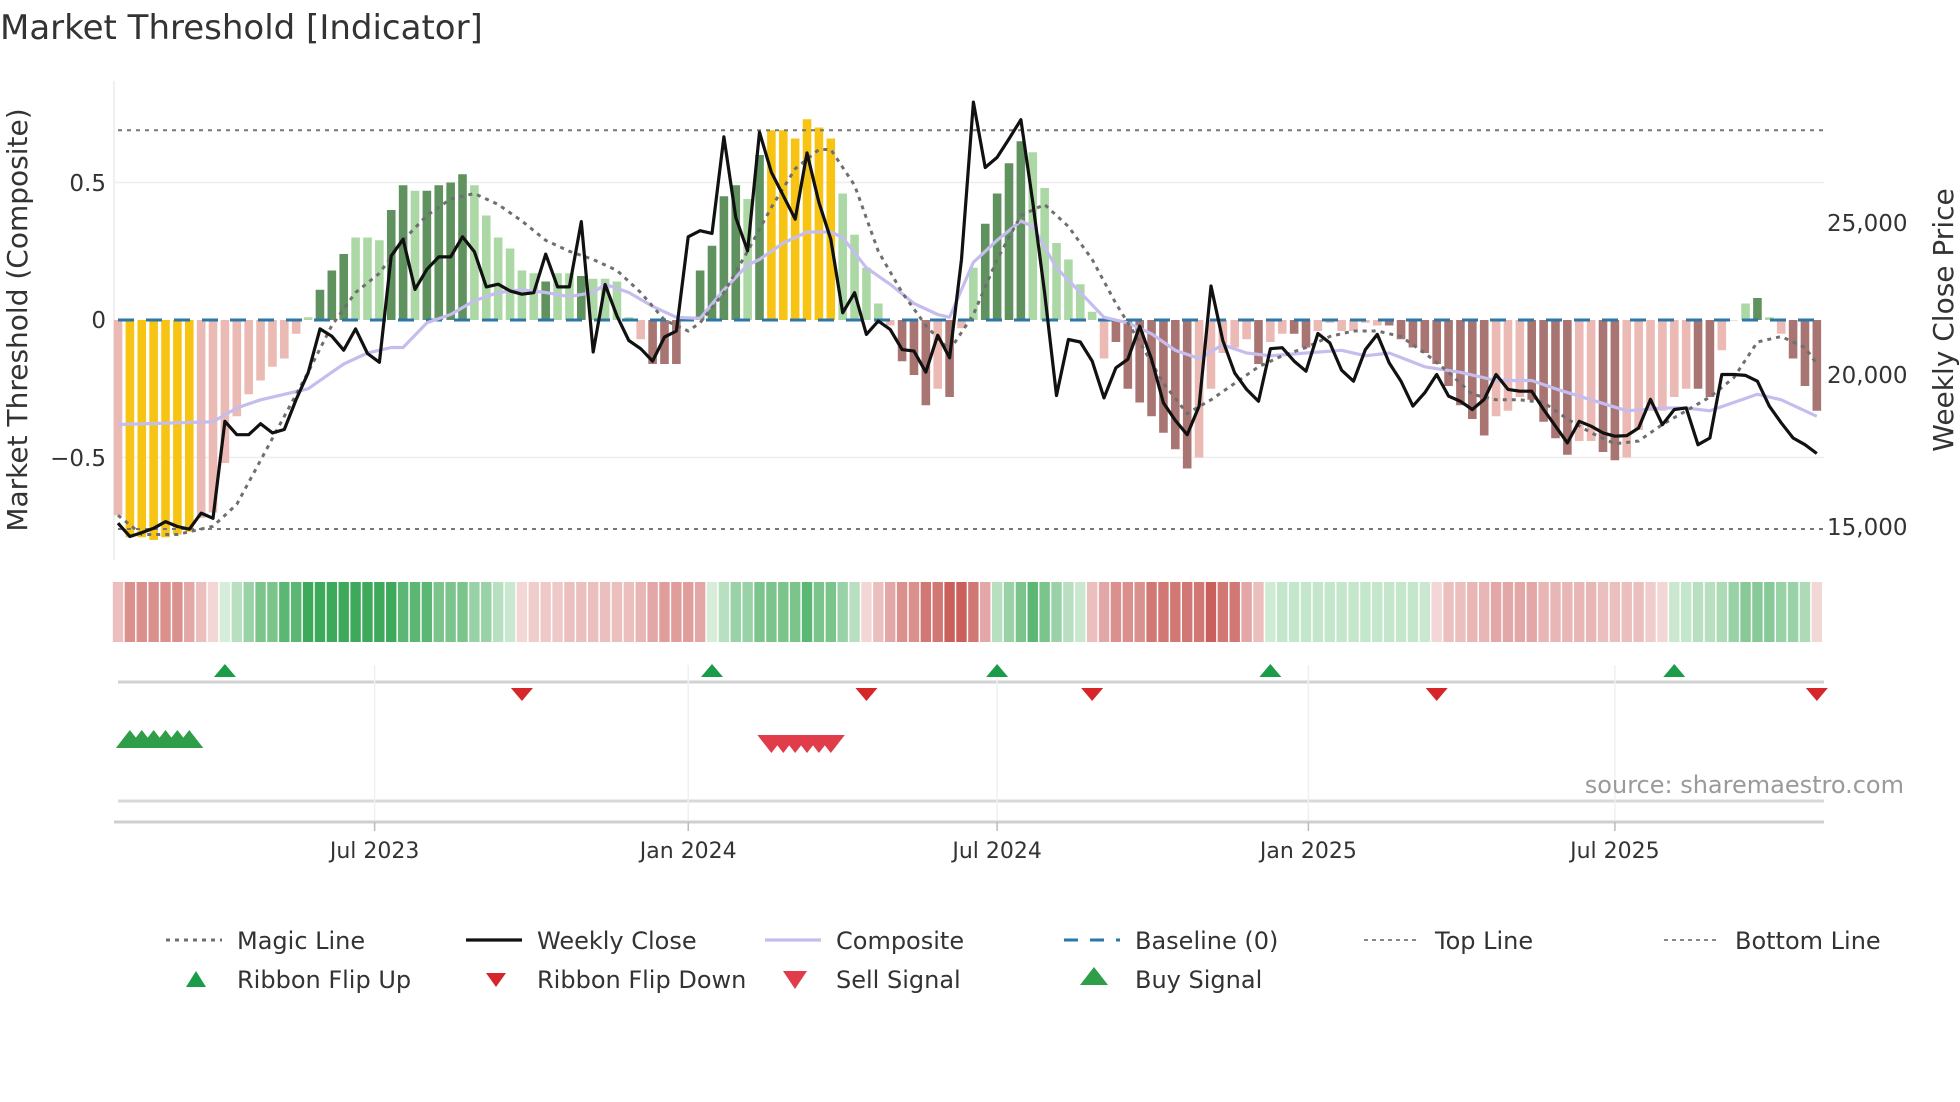  Describe the element at coordinates (795, 980) in the screenshot. I see `triangle-down-icon` at that location.